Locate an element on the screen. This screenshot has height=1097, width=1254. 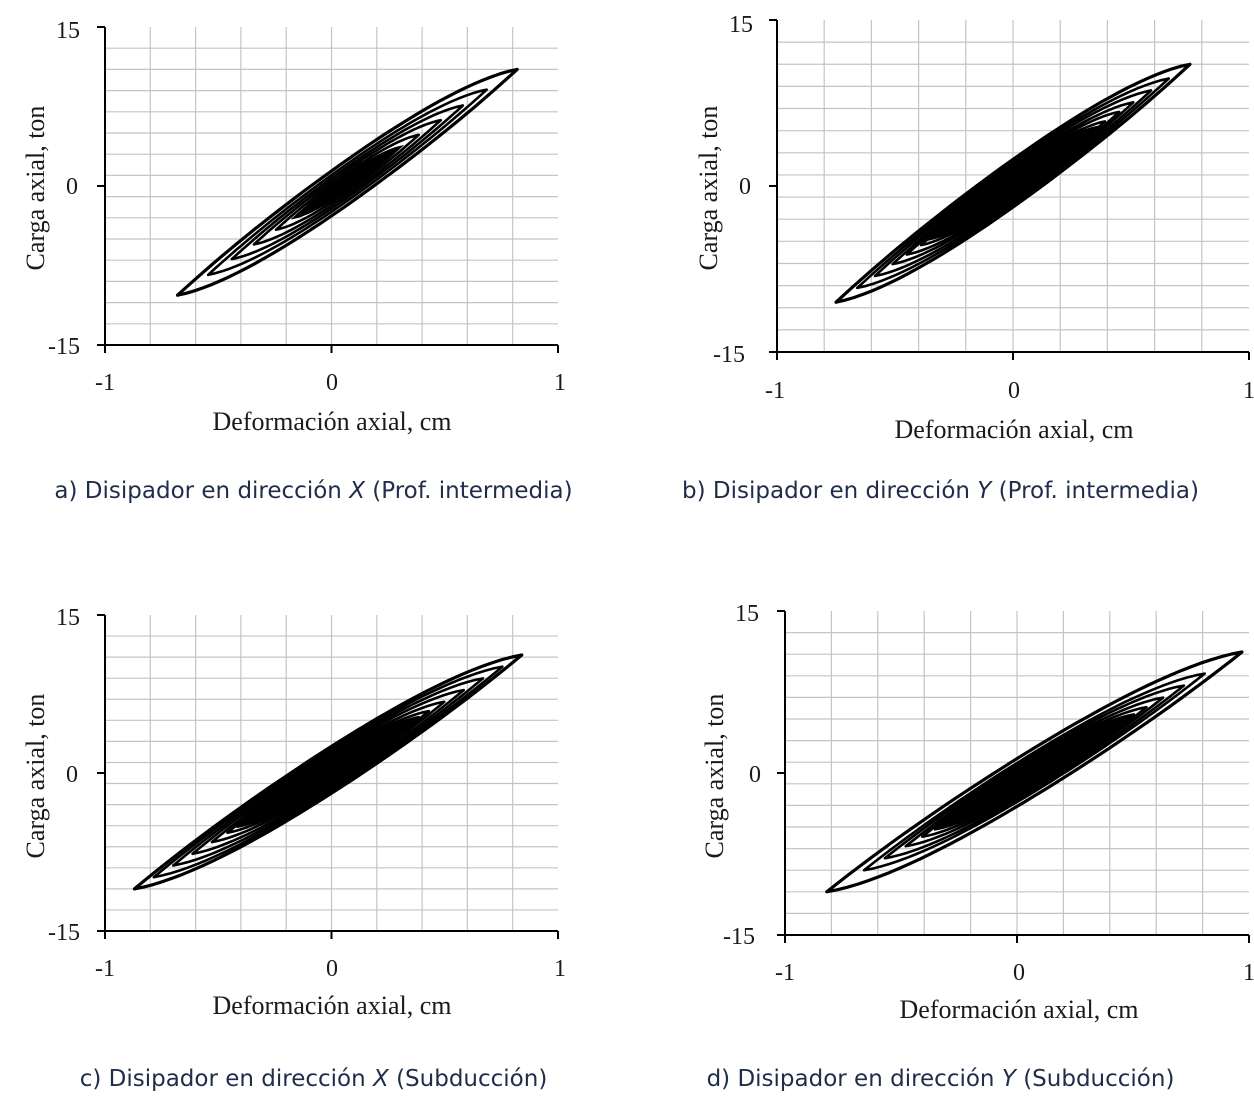
caption-prefix: a) Disipador en dirección is located at coordinates (198, 491).